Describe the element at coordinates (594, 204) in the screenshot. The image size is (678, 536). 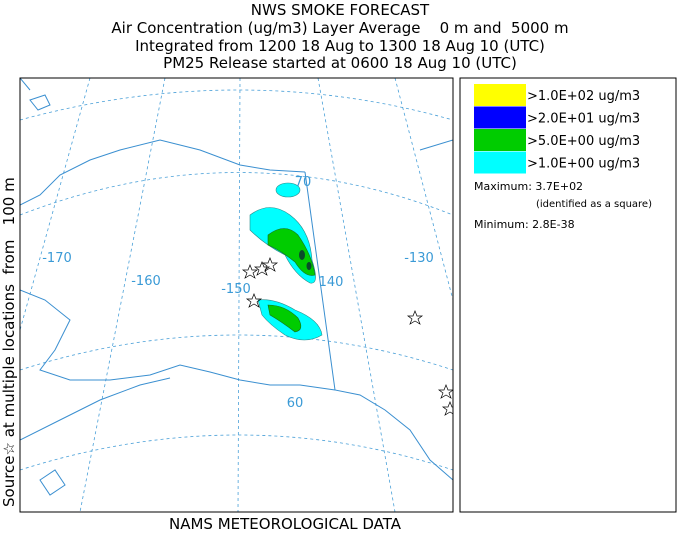
I see `maximum-note: (identified as a square)` at that location.